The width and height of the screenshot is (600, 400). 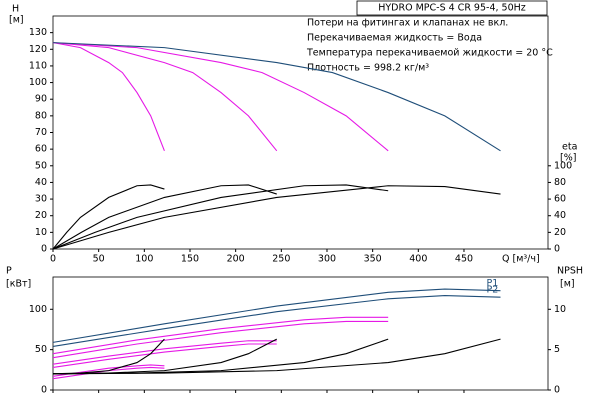 What do you see at coordinates (563, 165) in the screenshot?
I see `y2-tick-label: 100` at bounding box center [563, 165].